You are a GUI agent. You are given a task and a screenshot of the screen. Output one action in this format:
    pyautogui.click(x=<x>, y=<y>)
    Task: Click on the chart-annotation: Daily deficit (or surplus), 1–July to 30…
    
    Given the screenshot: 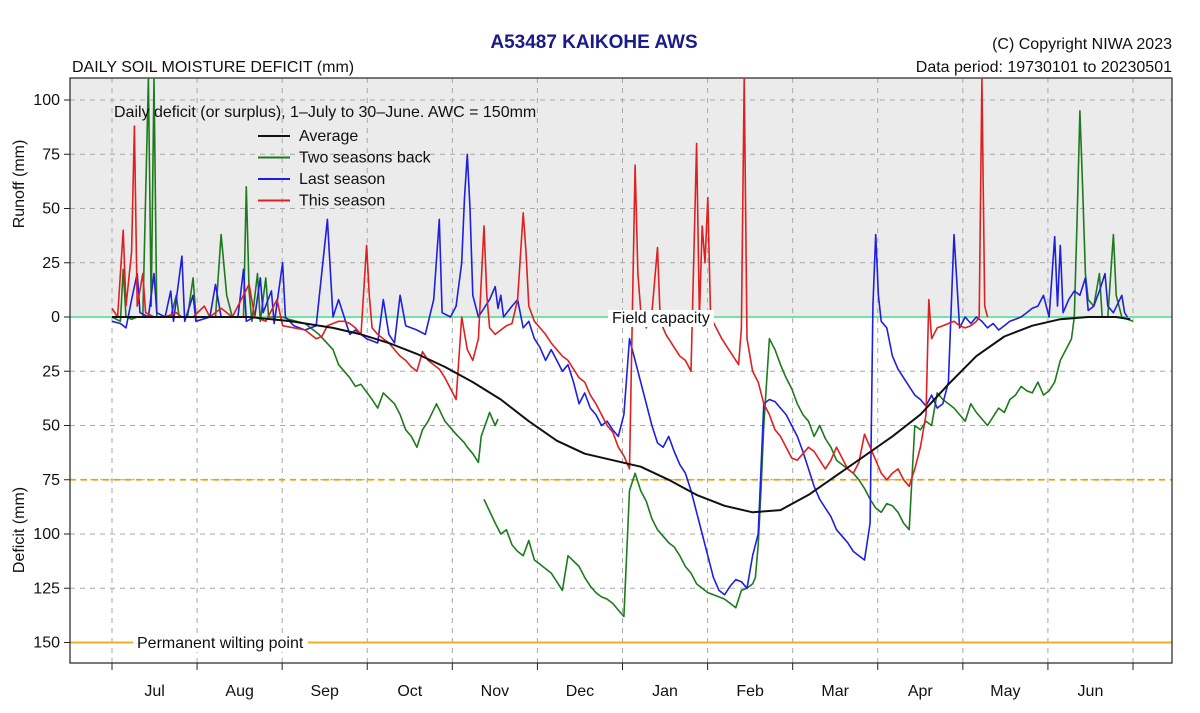 What is the action you would take?
    pyautogui.click(x=325, y=112)
    